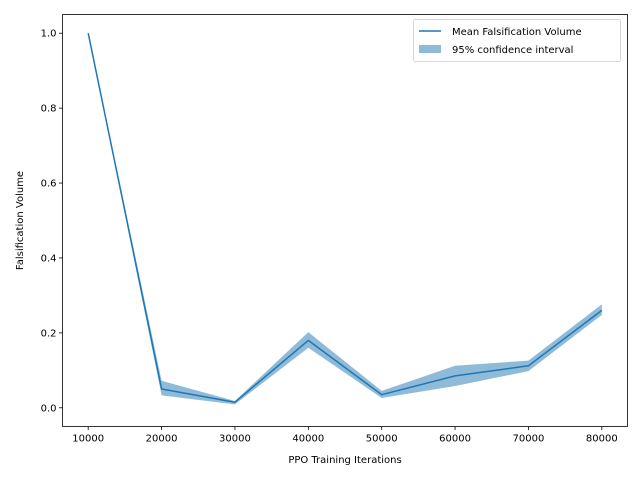 The width and height of the screenshot is (640, 480). I want to click on x-tick-label: 30000, so click(235, 439).